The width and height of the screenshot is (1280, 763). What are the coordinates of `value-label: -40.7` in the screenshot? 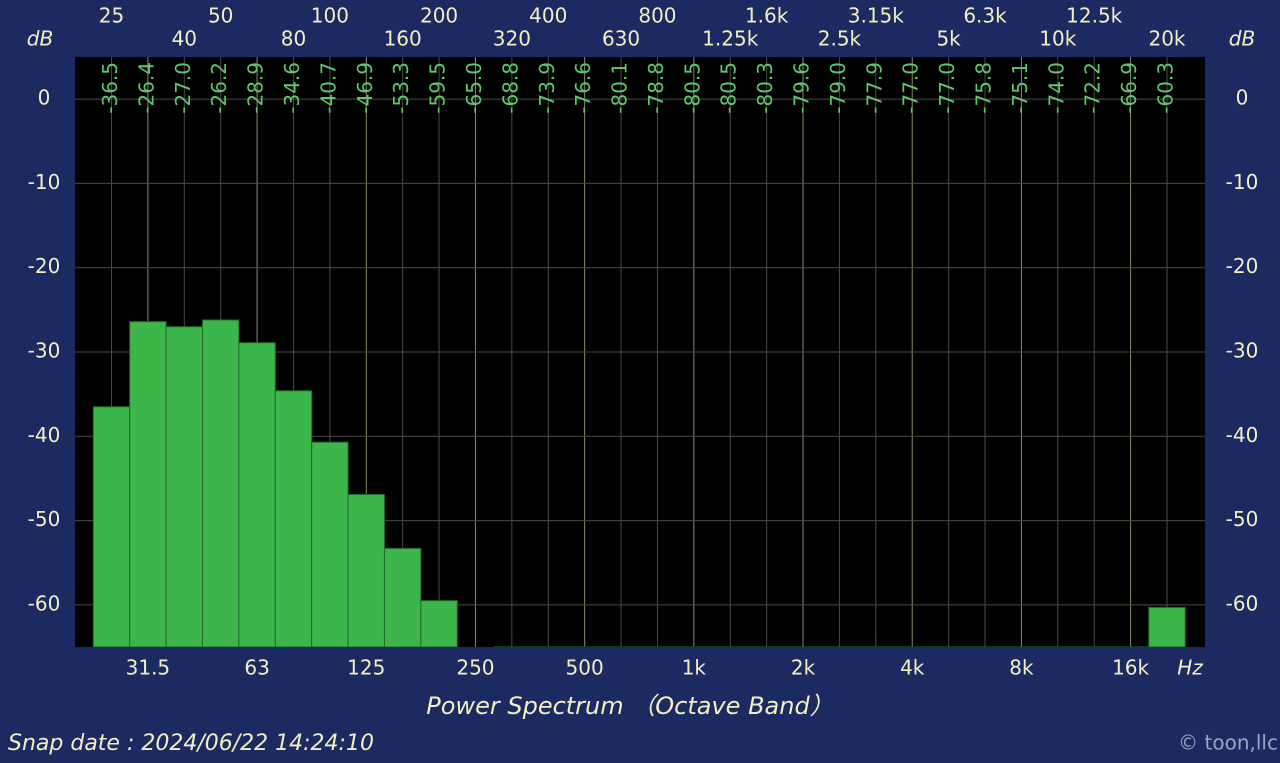 It's located at (328, 88).